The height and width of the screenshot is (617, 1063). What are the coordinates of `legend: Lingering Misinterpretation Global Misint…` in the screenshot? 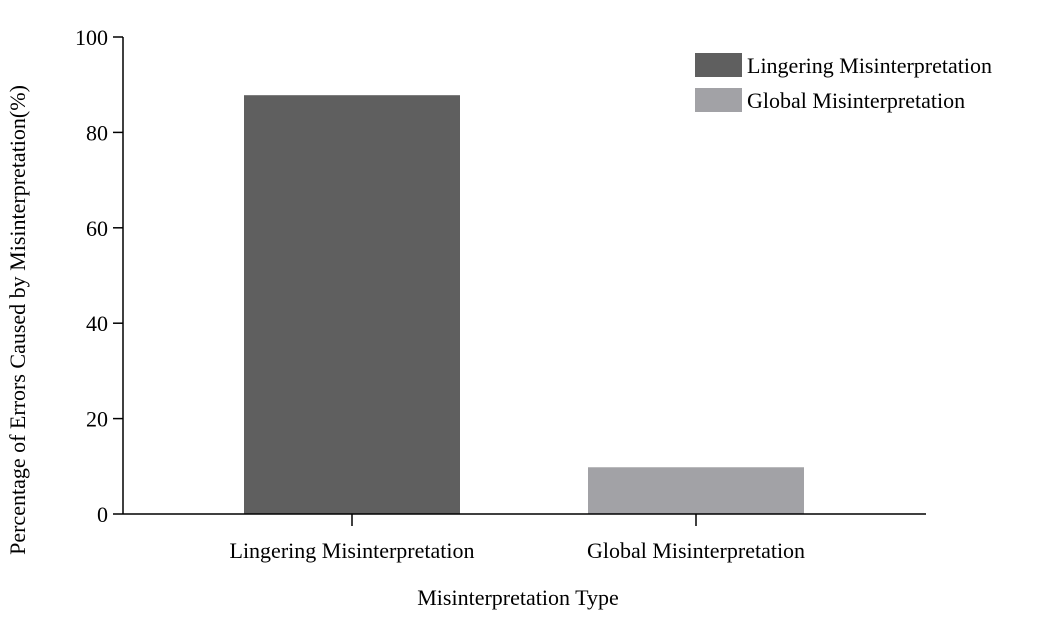 It's located at (843, 83).